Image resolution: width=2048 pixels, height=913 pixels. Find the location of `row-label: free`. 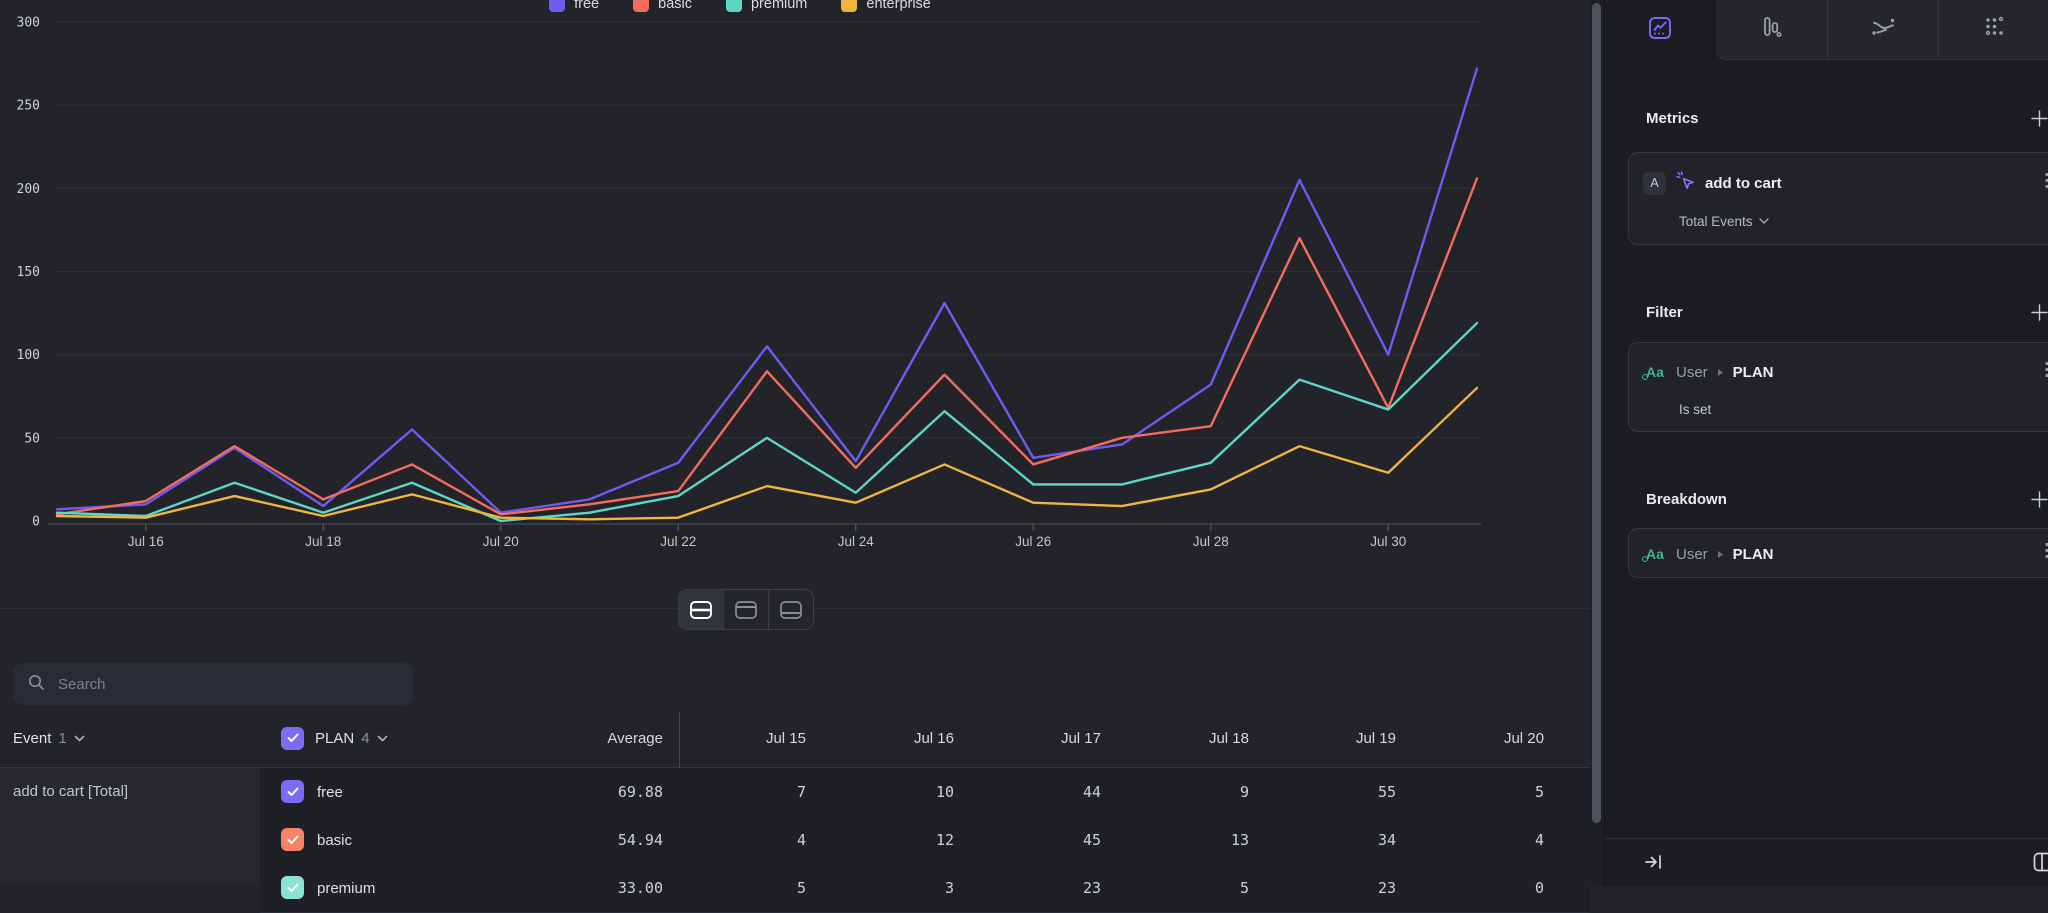

row-label: free is located at coordinates (330, 792).